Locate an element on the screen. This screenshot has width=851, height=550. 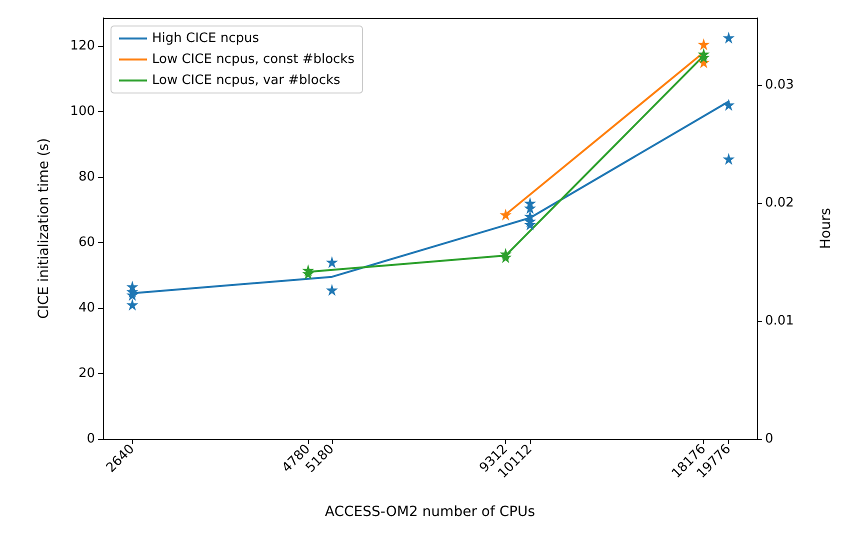
y-tick-label: 60 is located at coordinates (86, 242).